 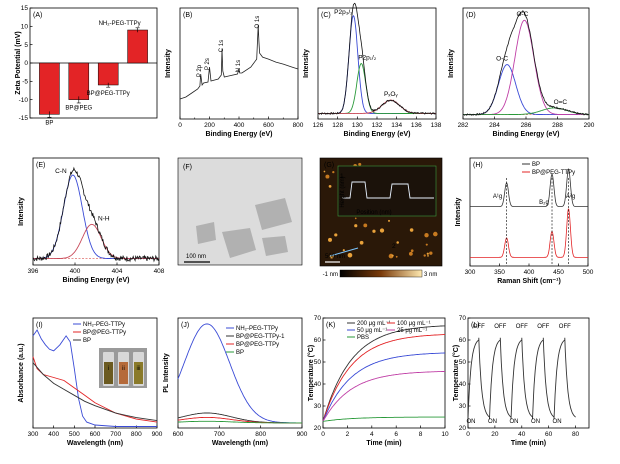 I want to click on panel-label-B: (B), so click(x=187, y=15).